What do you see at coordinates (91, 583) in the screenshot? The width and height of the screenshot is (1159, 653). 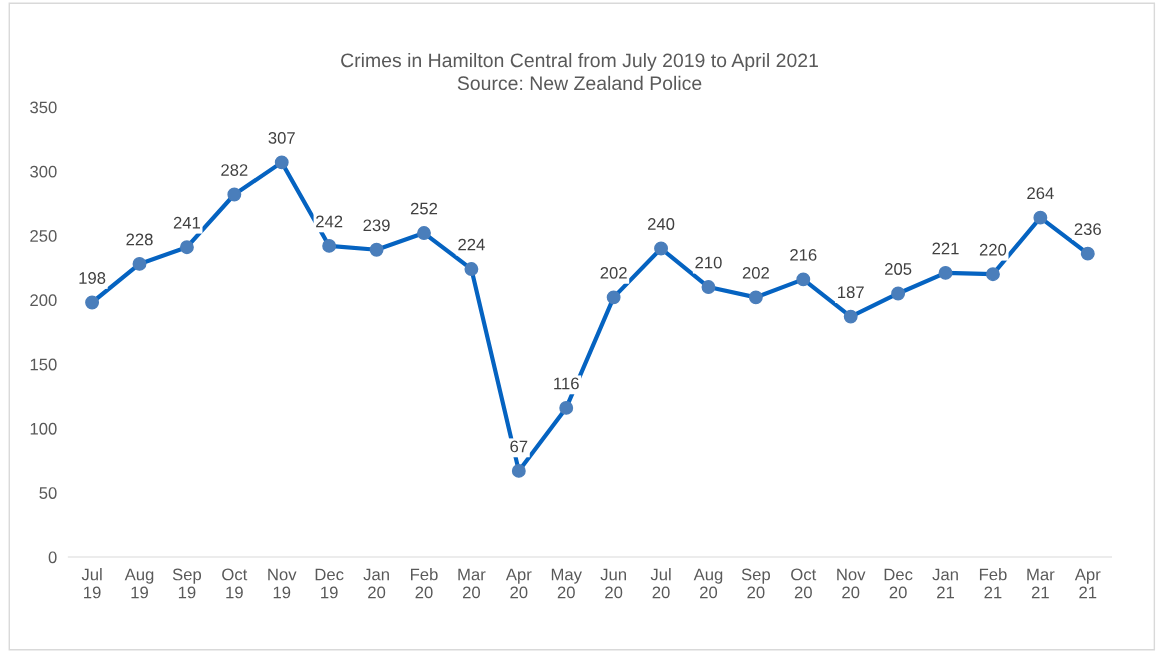 I see `x-tick-label: Jul 19` at bounding box center [91, 583].